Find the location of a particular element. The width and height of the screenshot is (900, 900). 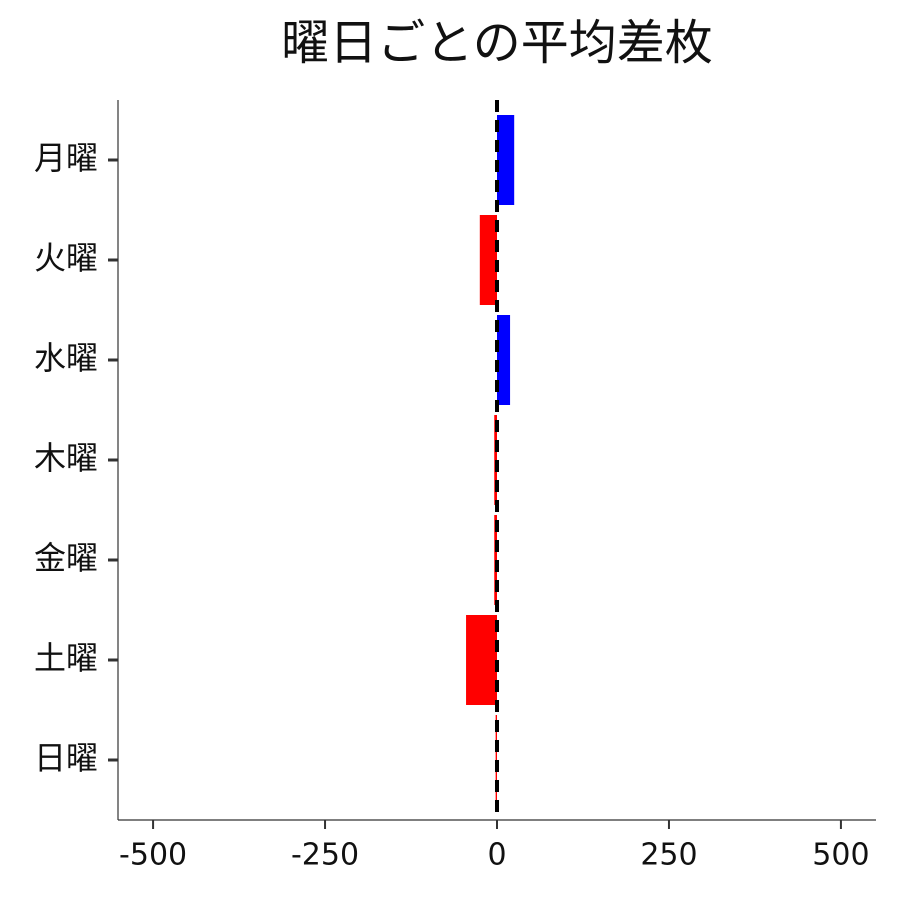

x-tick-label: 500 is located at coordinates (840, 855).